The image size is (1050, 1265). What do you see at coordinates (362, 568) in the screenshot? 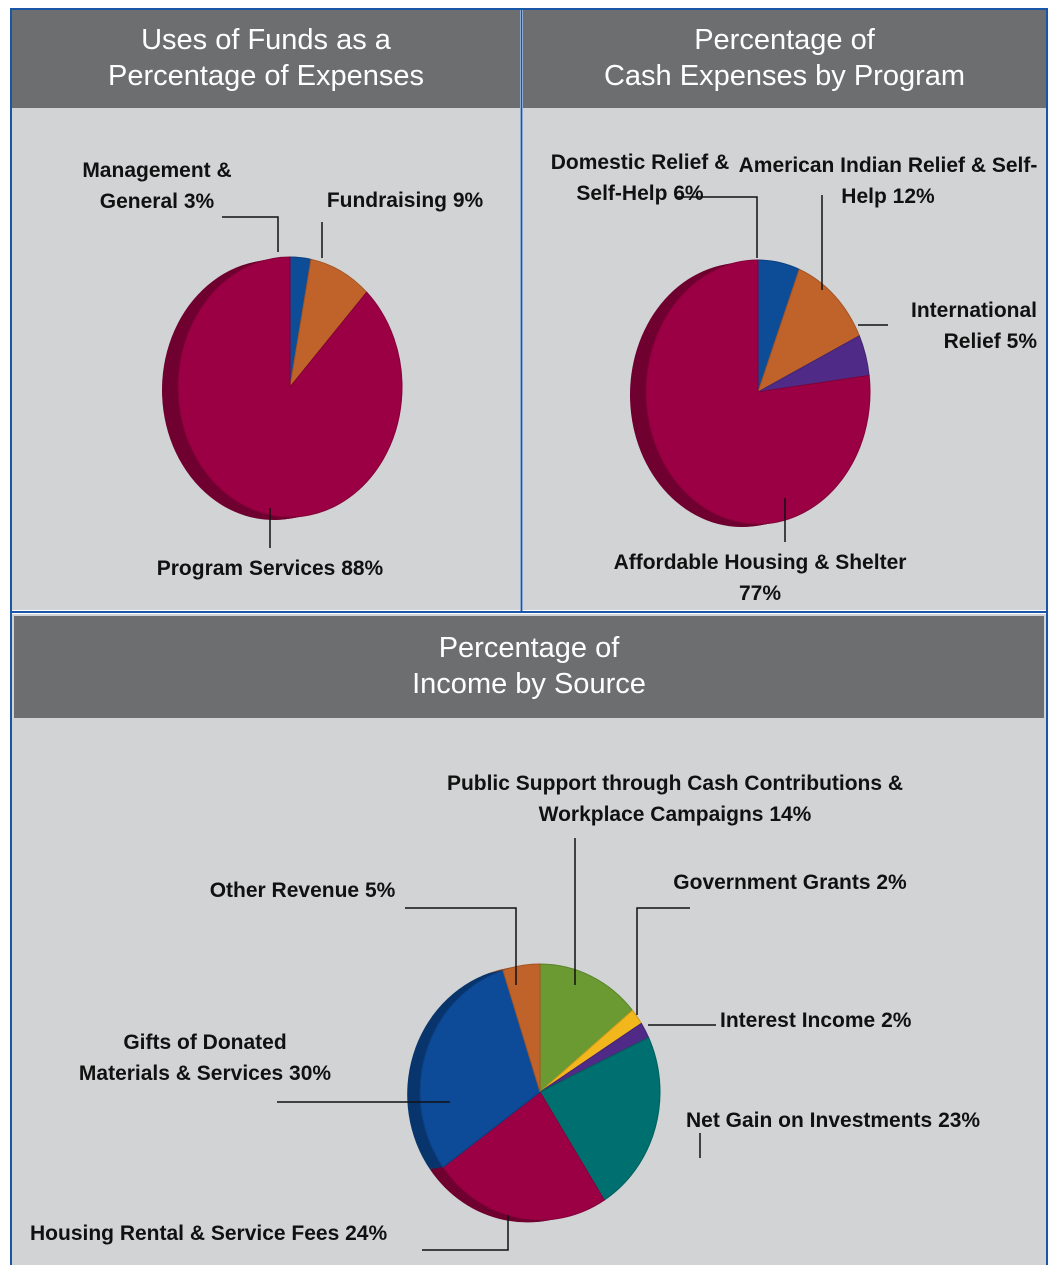
I see `slice-value: 88%` at bounding box center [362, 568].